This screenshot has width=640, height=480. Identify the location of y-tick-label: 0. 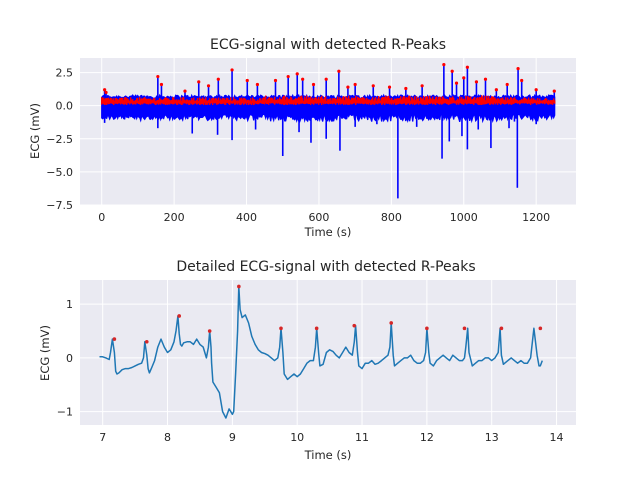
(69, 358).